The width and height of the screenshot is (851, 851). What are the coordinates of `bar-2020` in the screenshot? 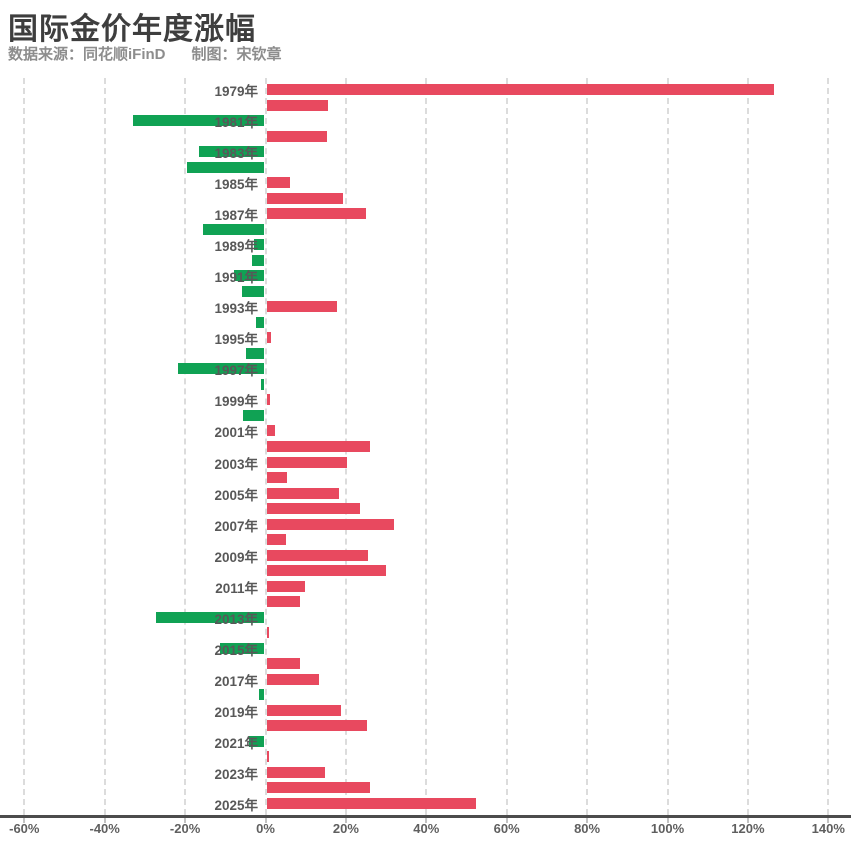 It's located at (317, 726).